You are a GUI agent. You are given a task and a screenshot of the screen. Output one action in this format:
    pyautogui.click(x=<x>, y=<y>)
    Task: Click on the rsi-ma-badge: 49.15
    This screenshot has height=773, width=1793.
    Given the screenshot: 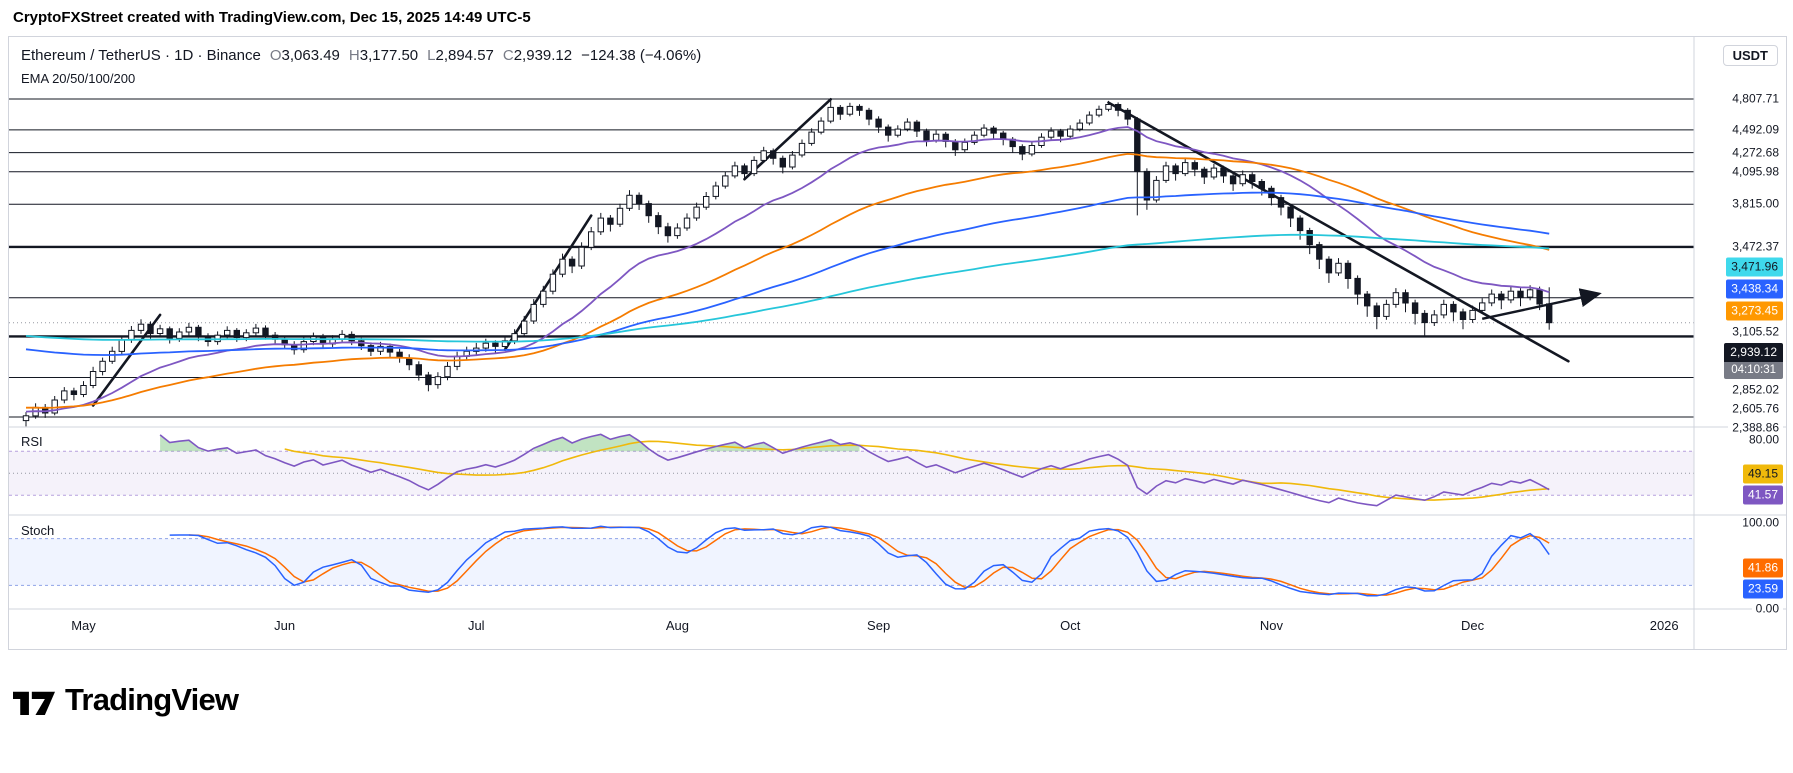 What is the action you would take?
    pyautogui.click(x=1762, y=474)
    